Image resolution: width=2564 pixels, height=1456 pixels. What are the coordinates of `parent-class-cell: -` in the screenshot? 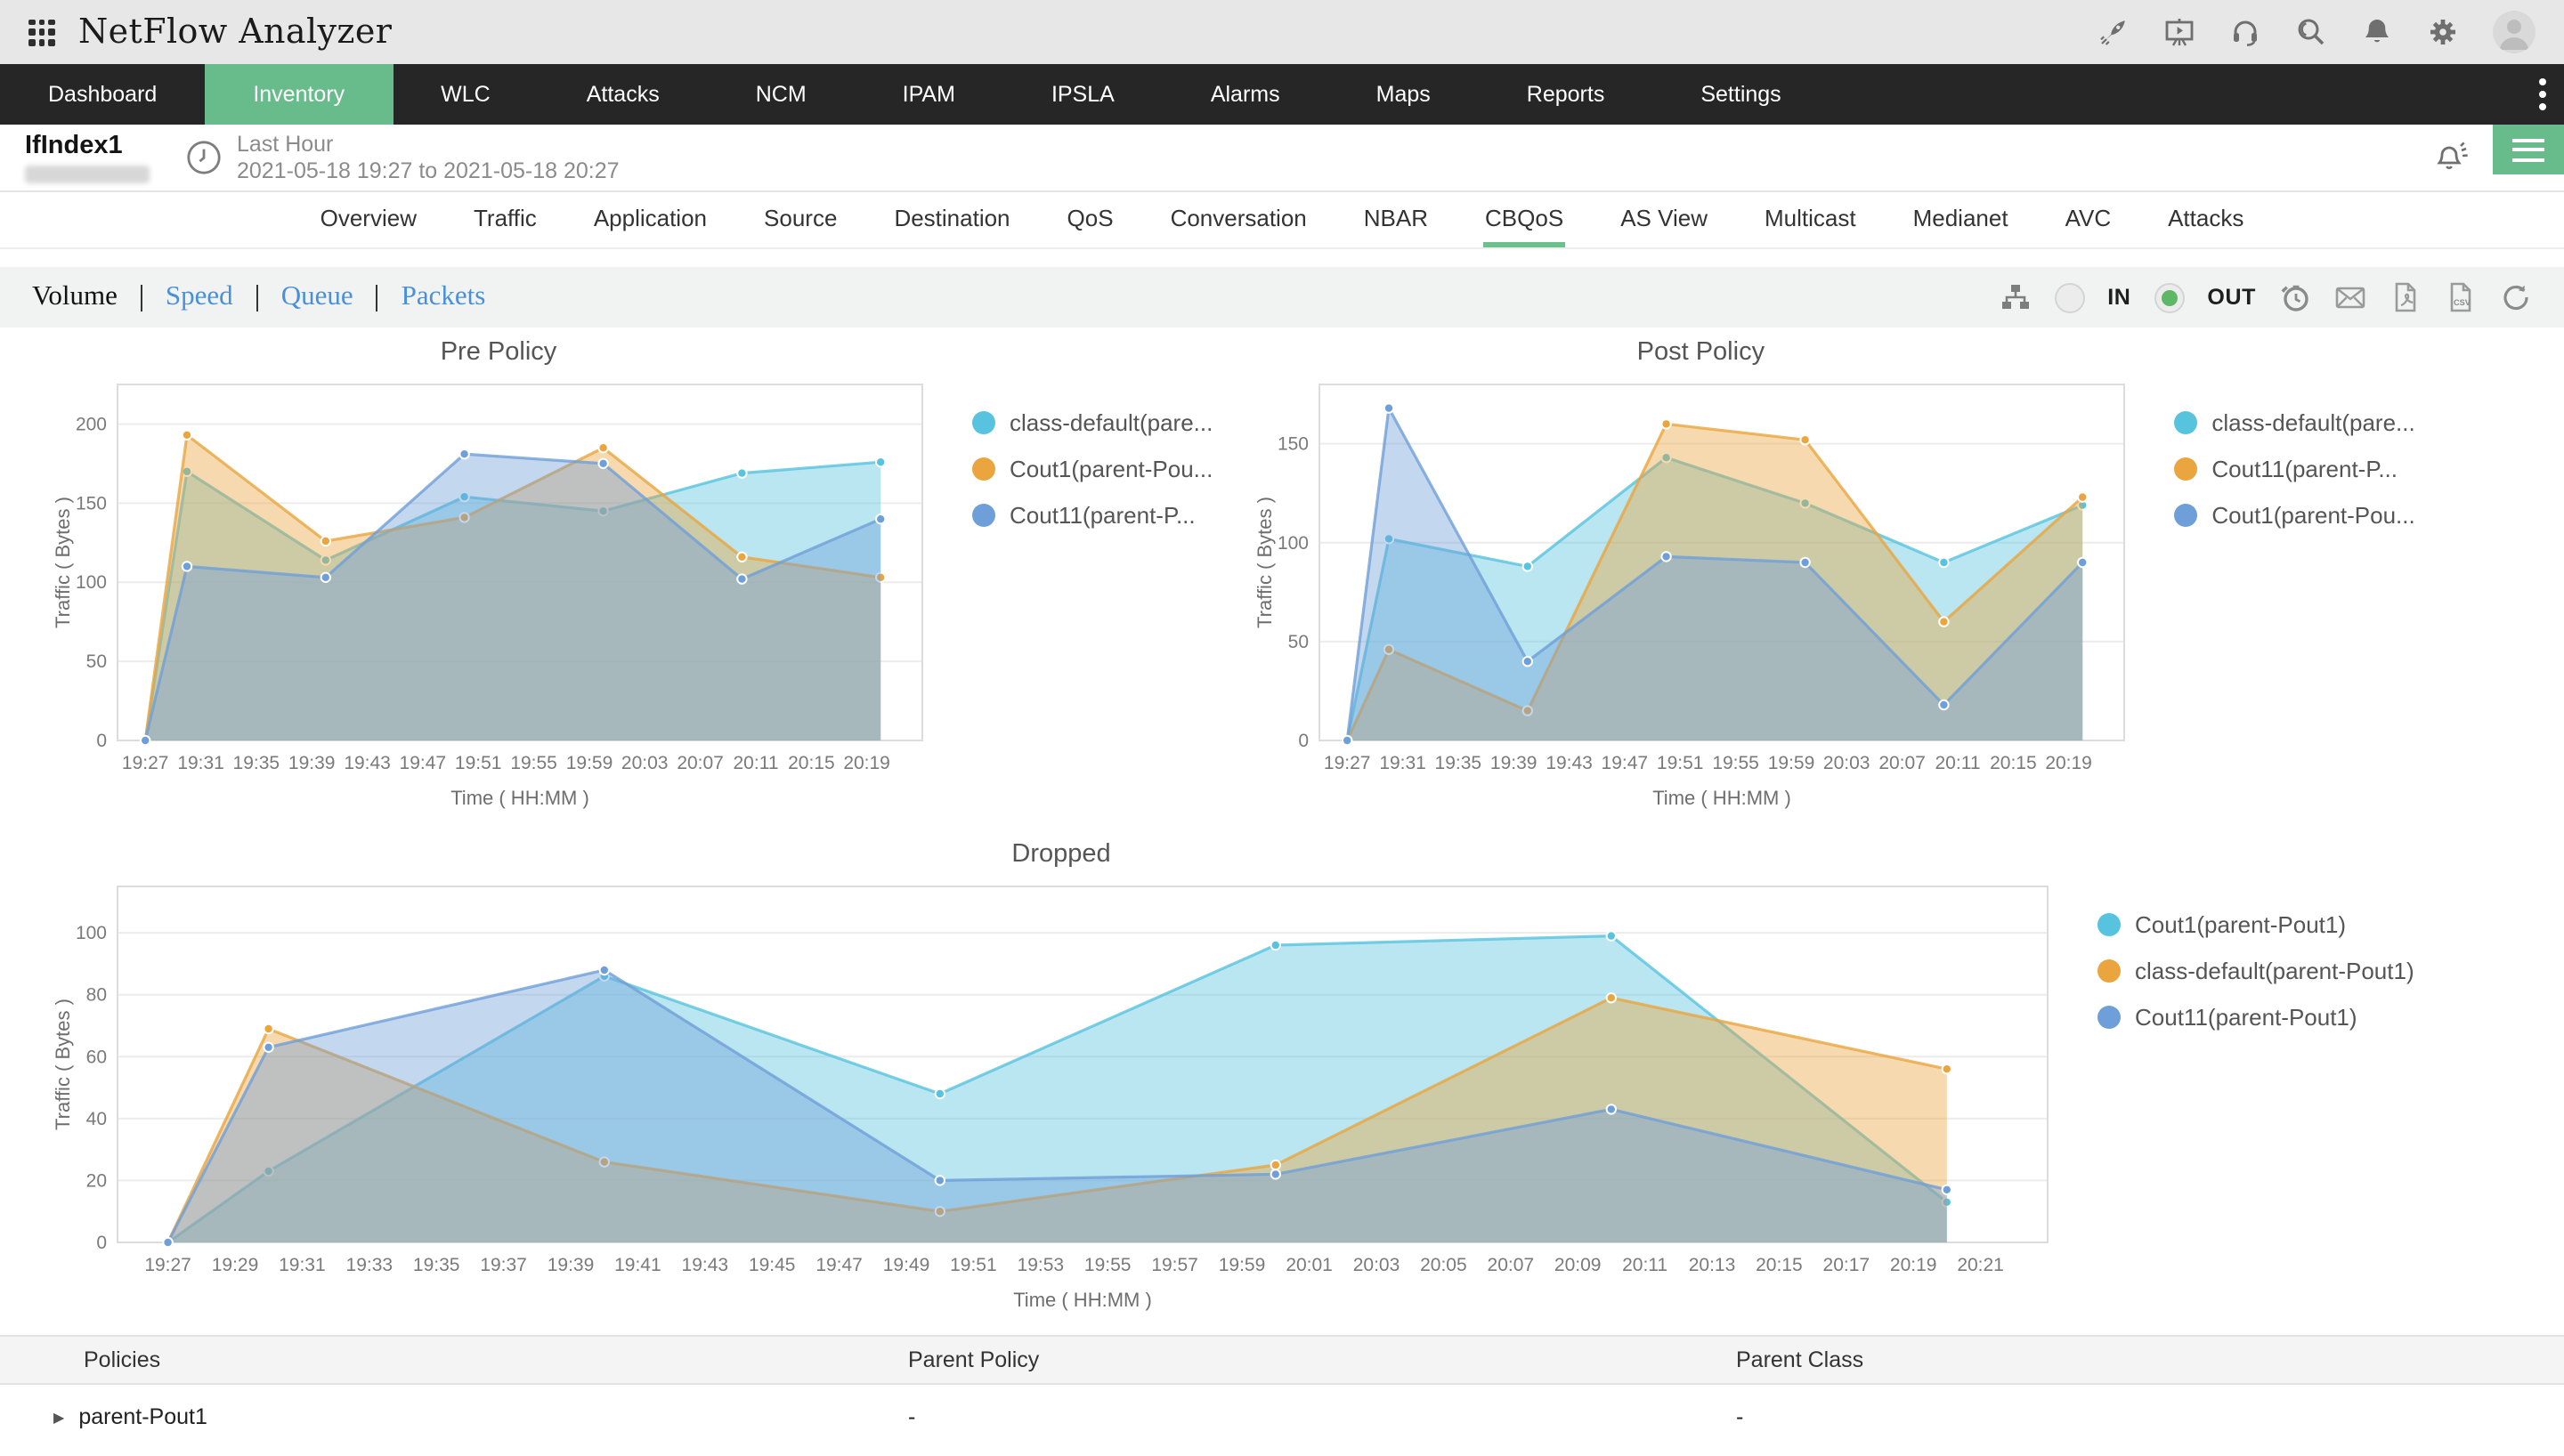 It's located at (1740, 1416).